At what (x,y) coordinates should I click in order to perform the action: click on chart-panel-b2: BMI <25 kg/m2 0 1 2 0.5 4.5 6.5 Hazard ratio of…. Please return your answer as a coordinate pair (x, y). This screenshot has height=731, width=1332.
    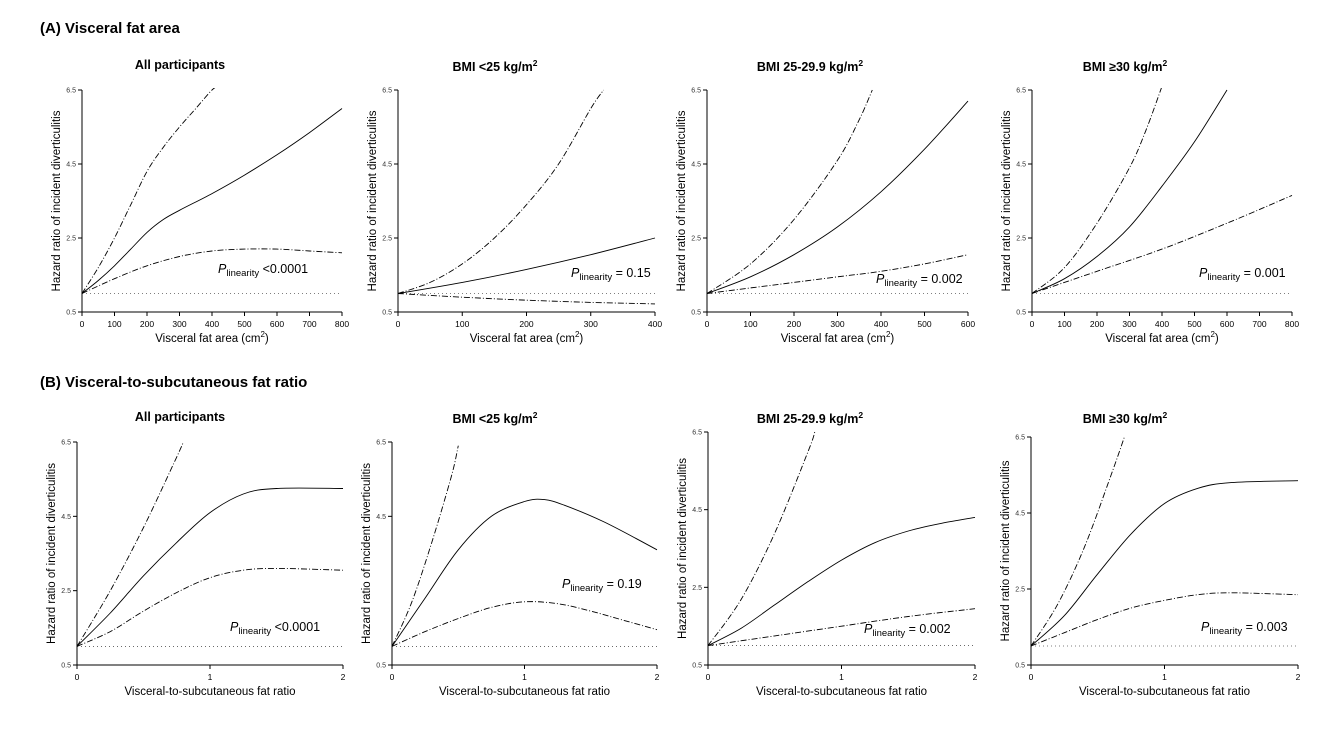
    Looking at the image, I should click on (497, 560).